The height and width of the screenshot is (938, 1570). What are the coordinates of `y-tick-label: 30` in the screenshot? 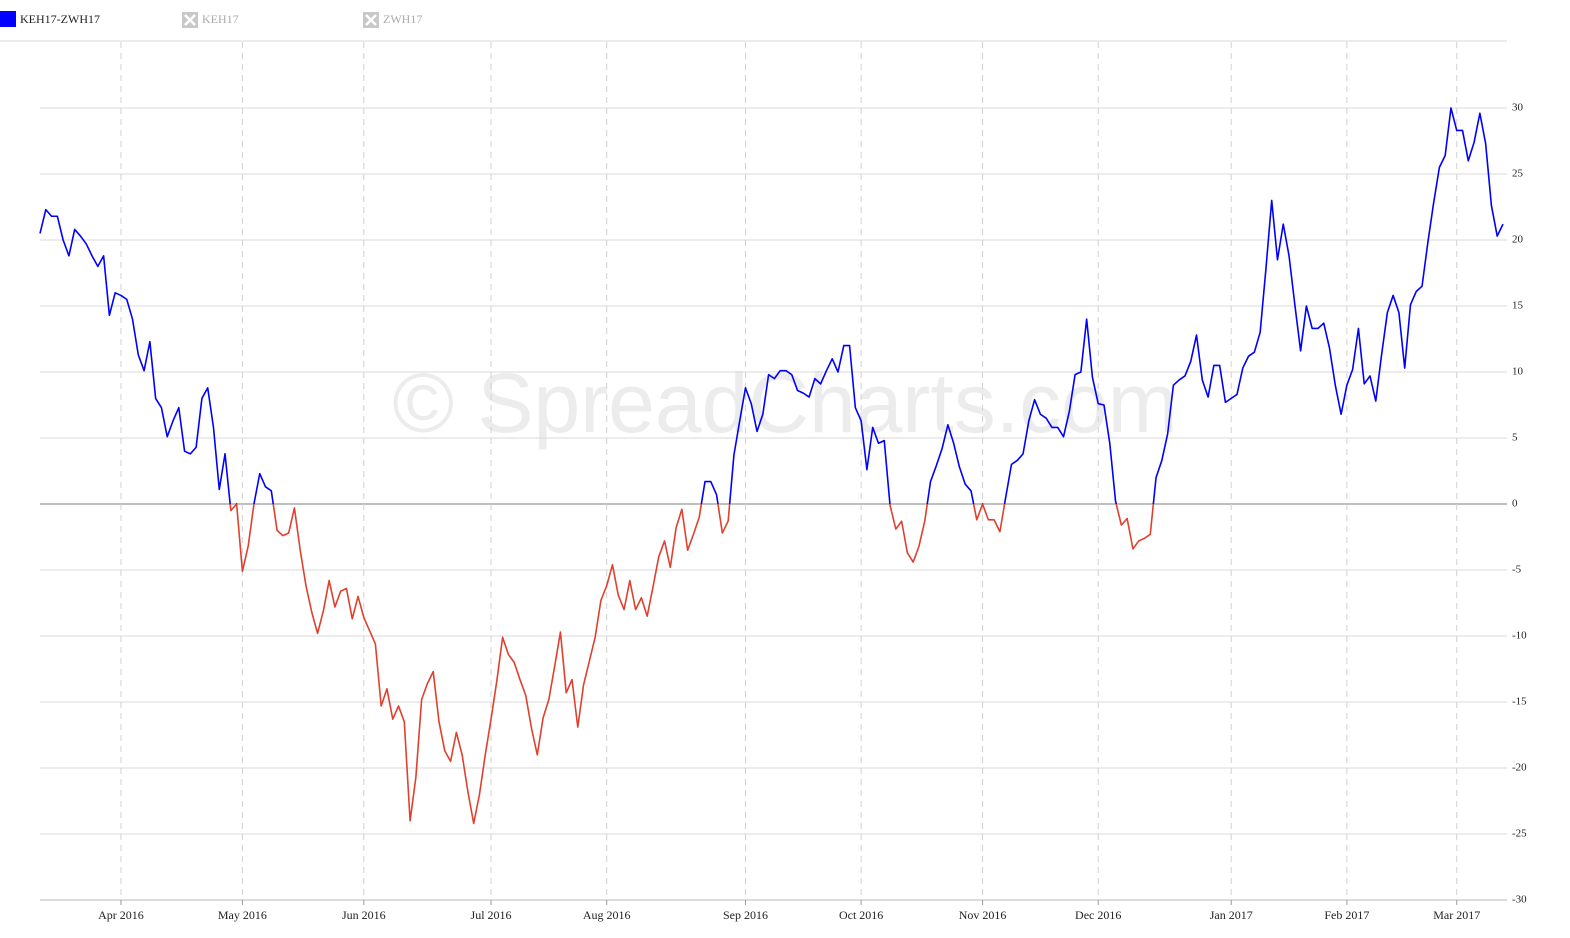 It's located at (1518, 108).